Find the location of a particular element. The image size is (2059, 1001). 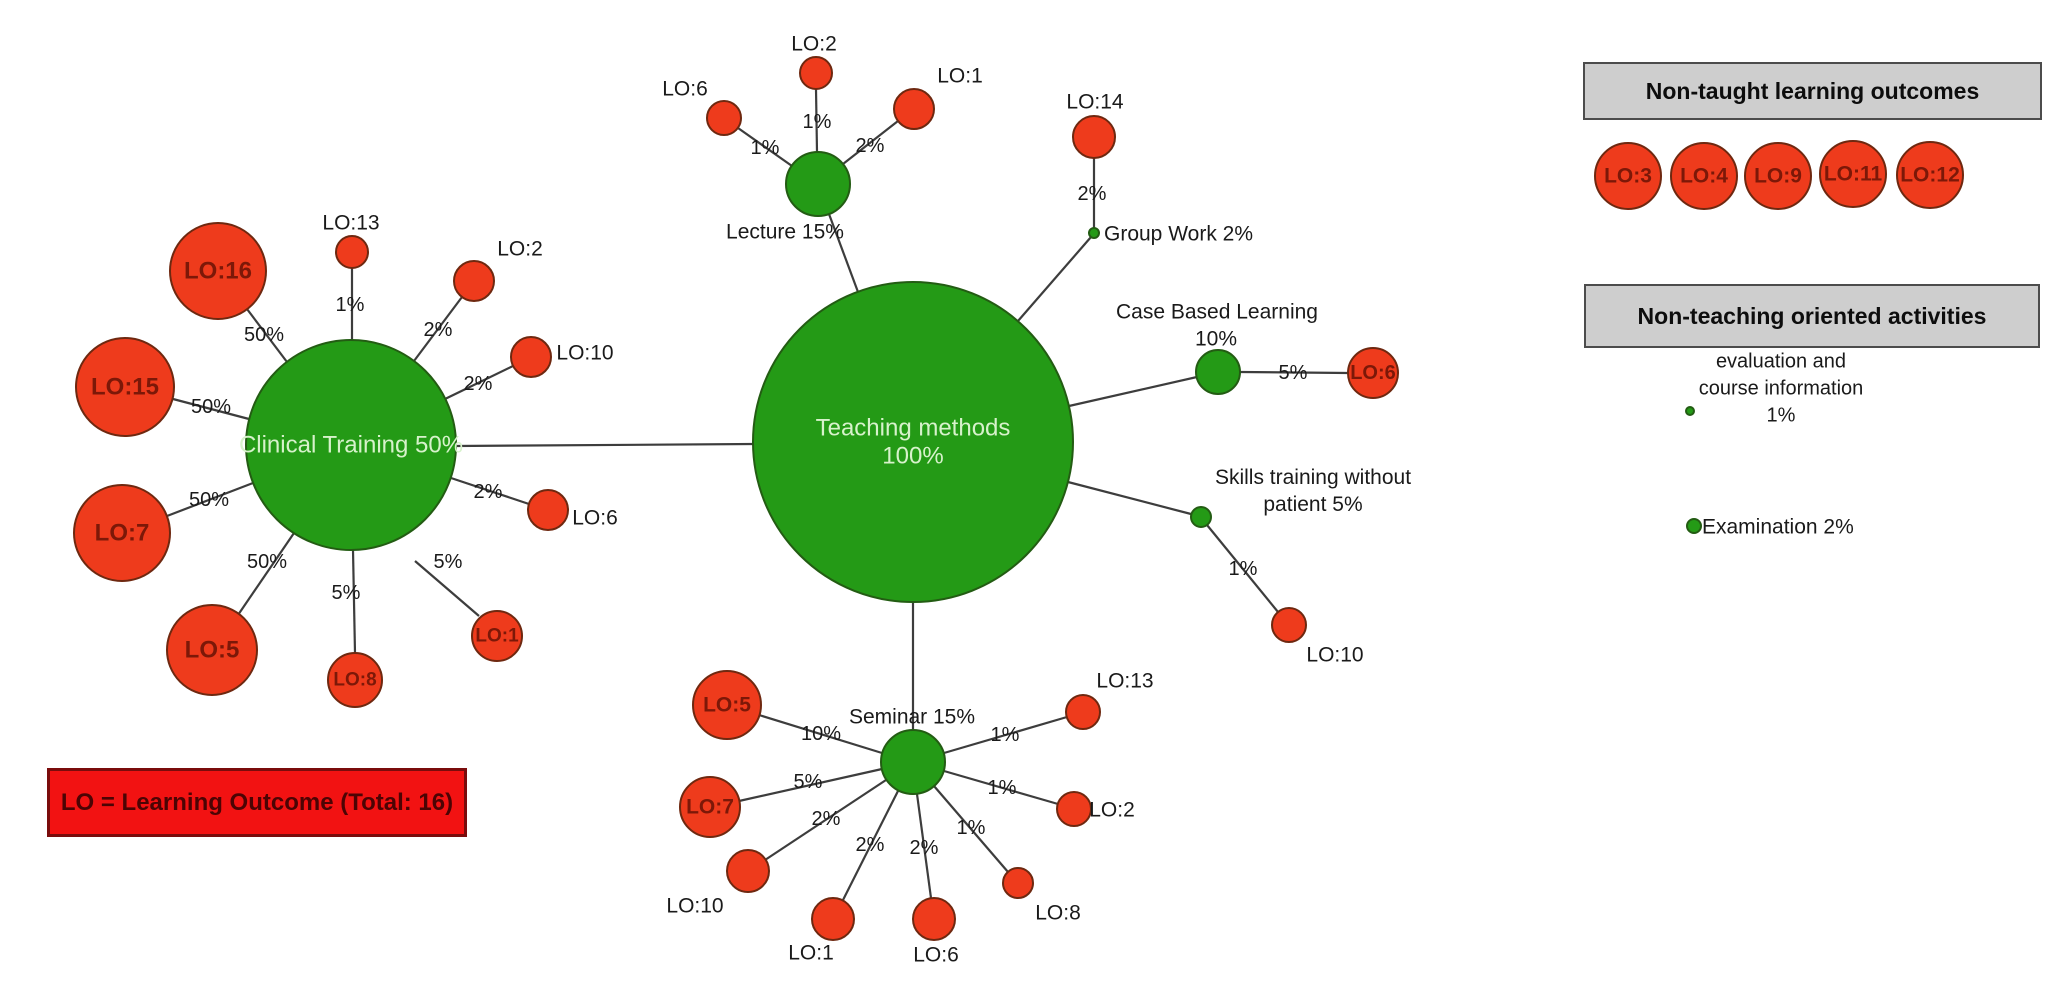

node-lo12-panel is located at coordinates (1930, 175).